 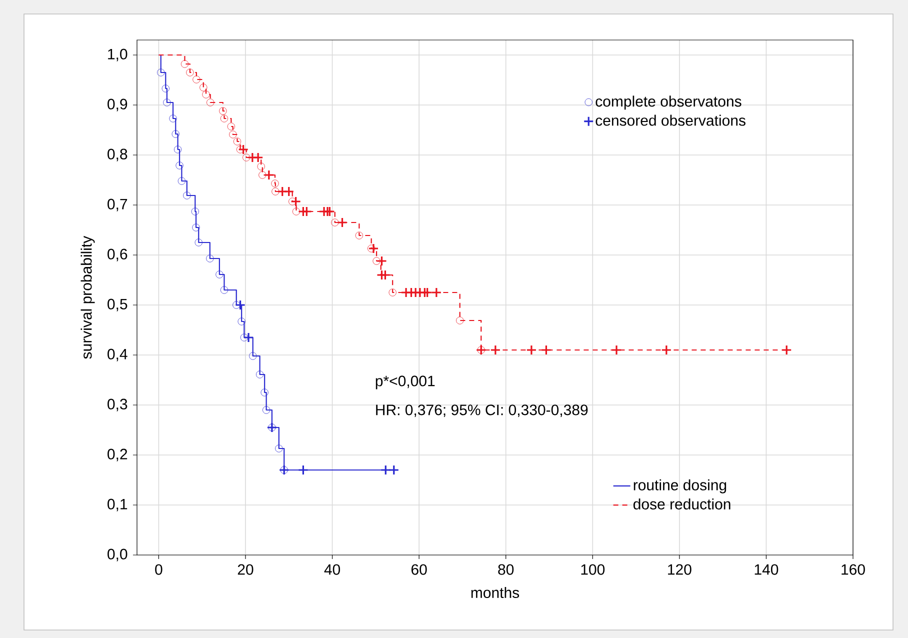 What do you see at coordinates (118, 555) in the screenshot?
I see `y-tick-label: 0,0` at bounding box center [118, 555].